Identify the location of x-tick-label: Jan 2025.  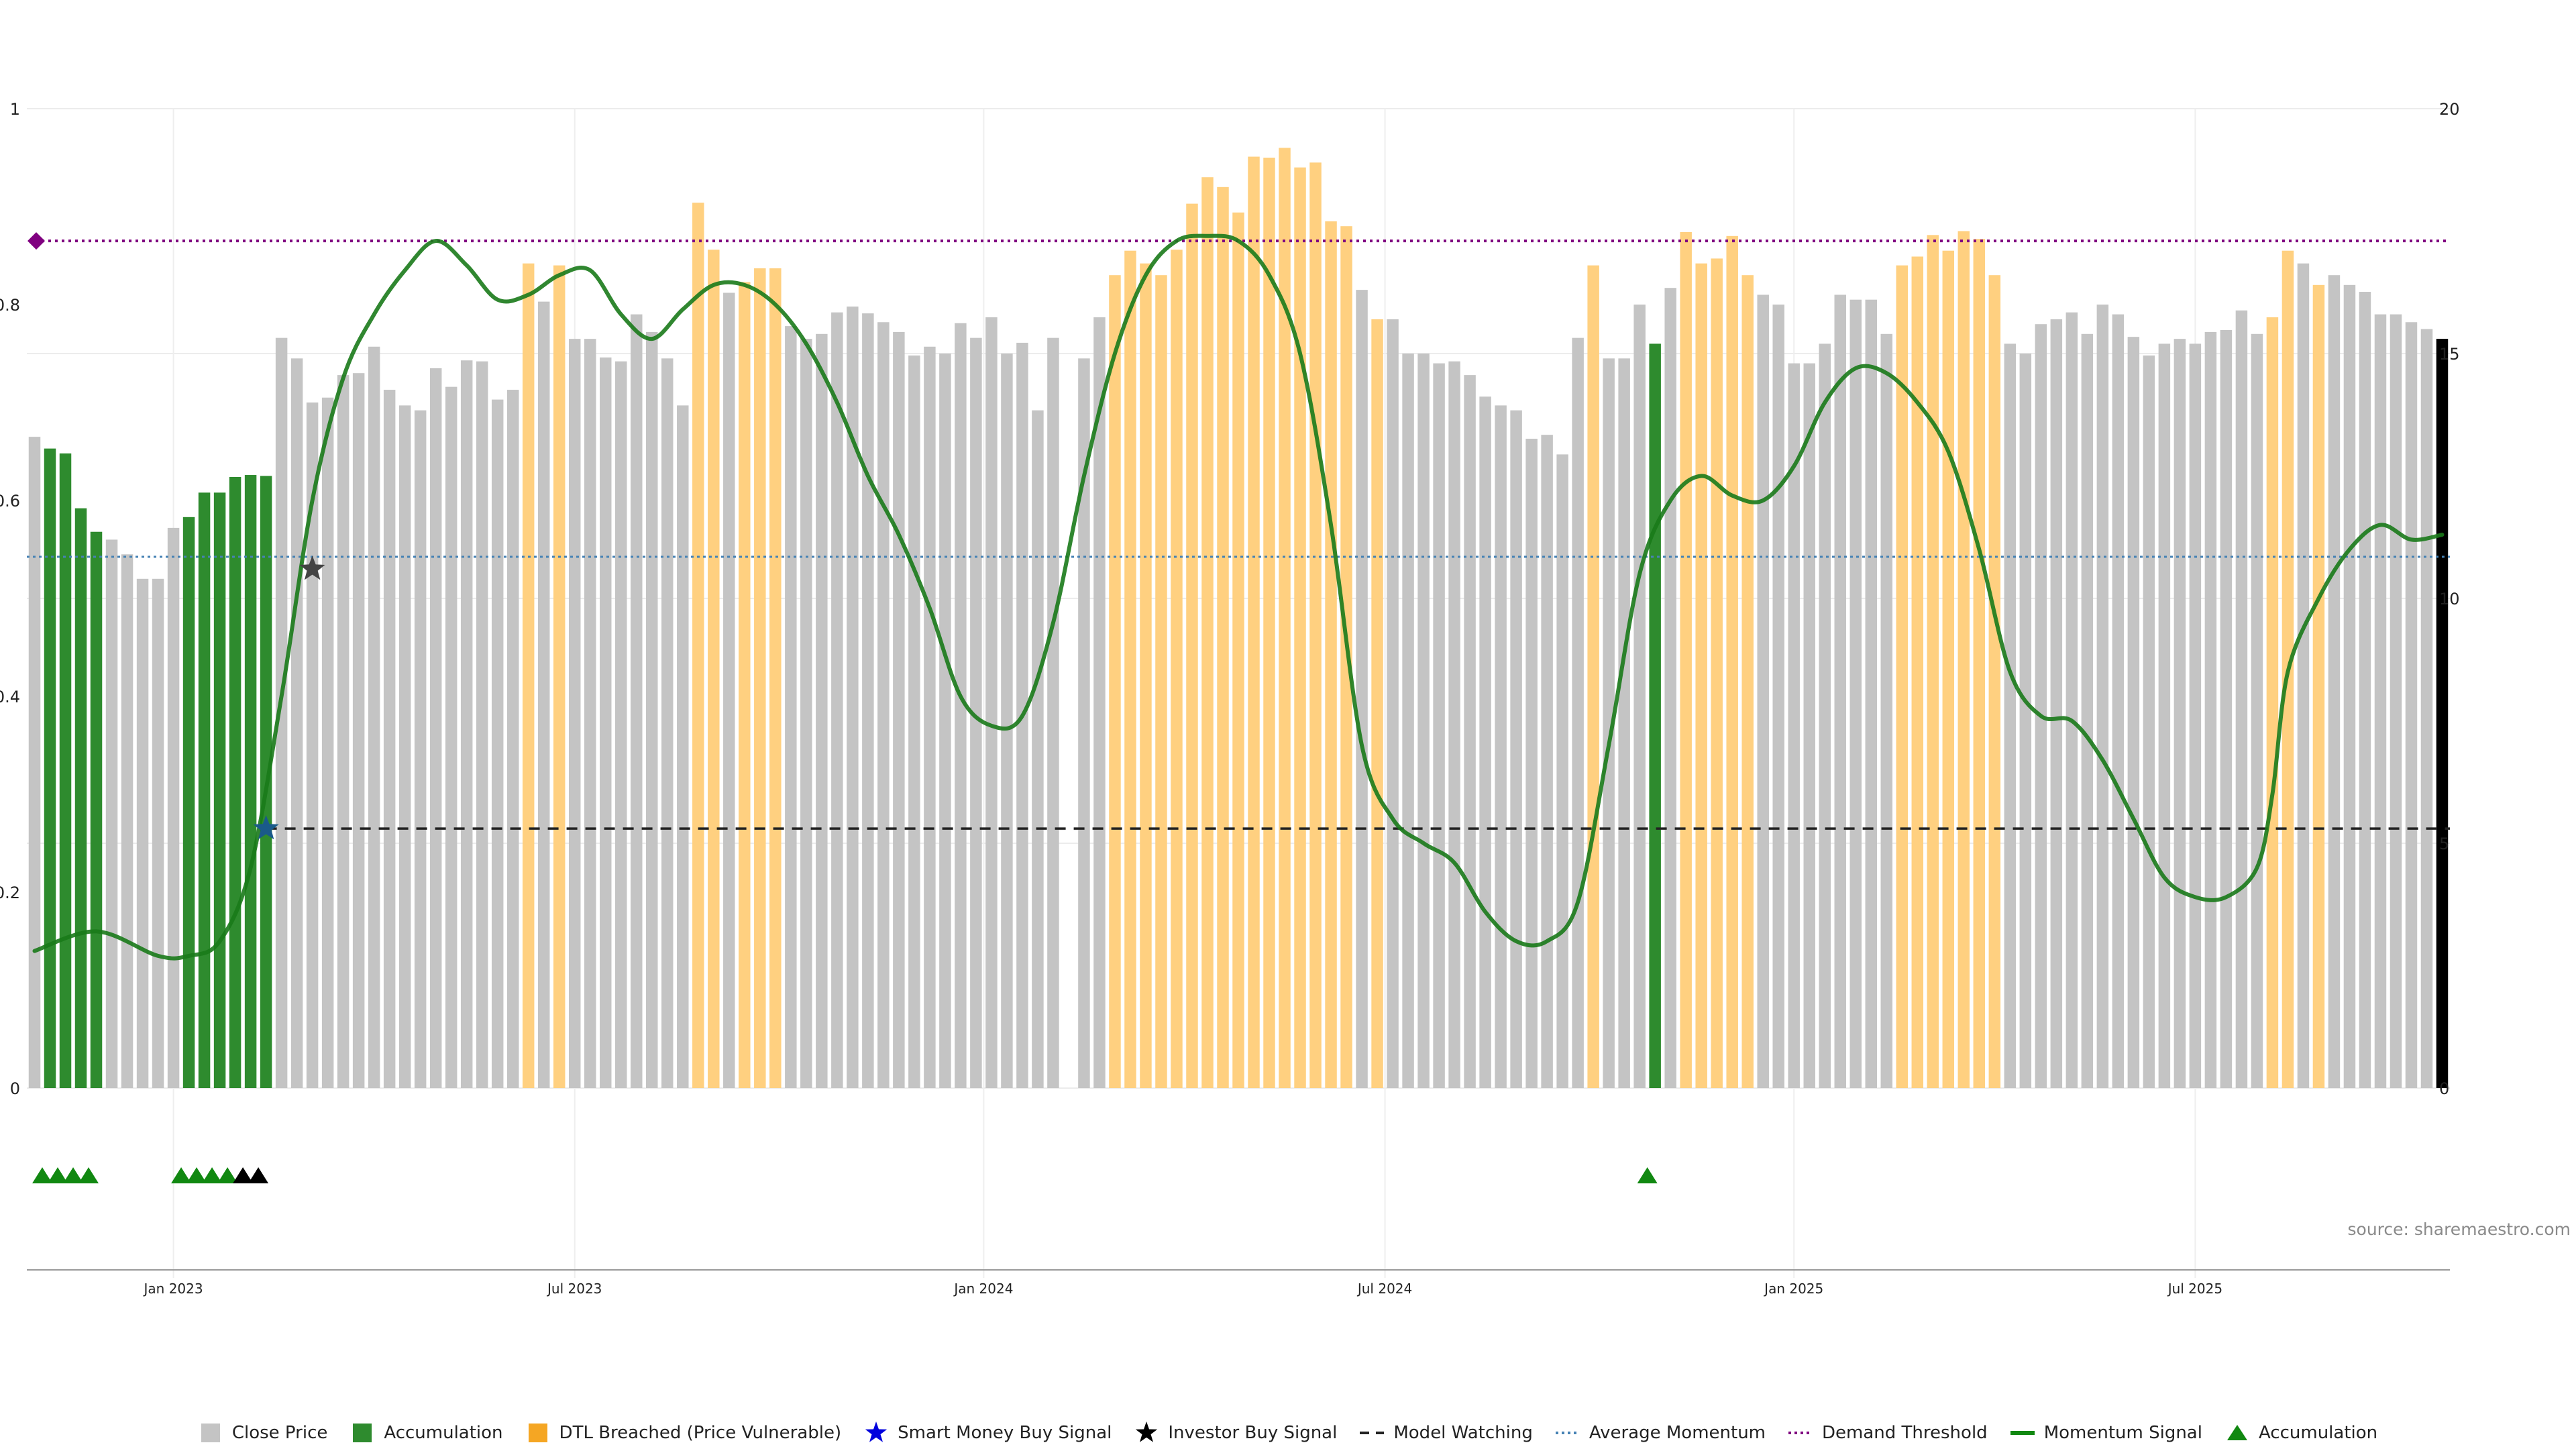
(1793, 1289).